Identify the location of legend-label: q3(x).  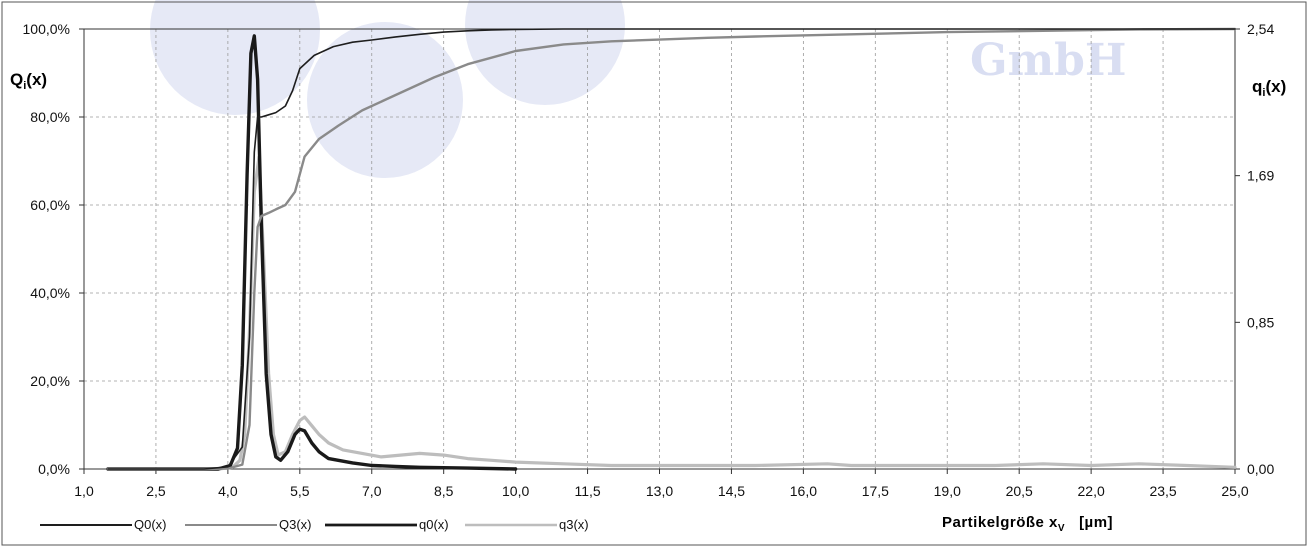
(574, 524).